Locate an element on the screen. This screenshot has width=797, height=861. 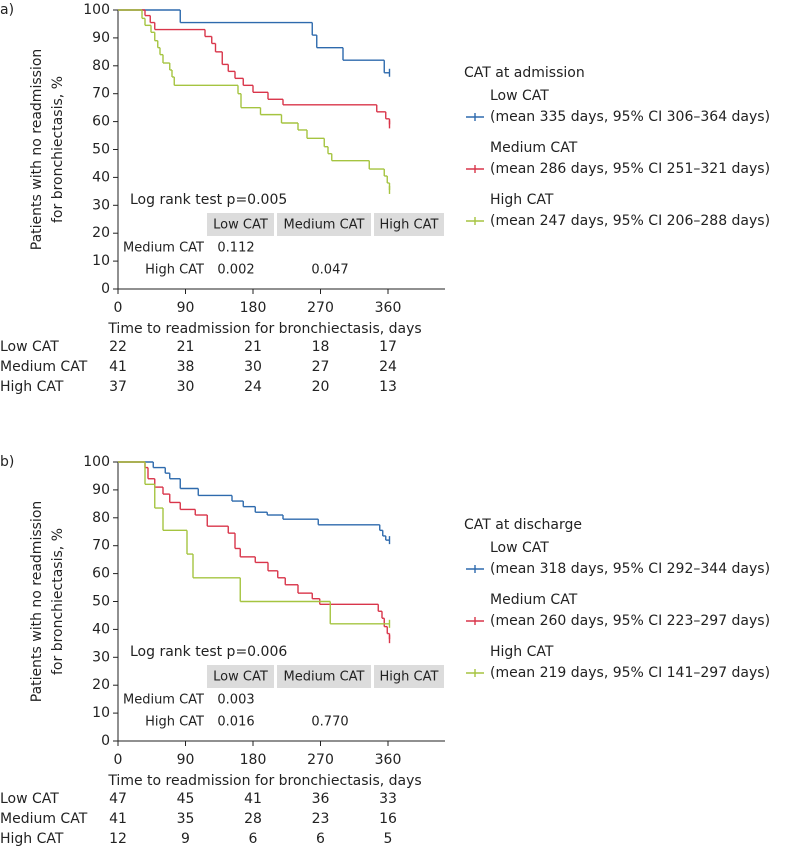
legend-title: CAT at admission is located at coordinates (524, 73).